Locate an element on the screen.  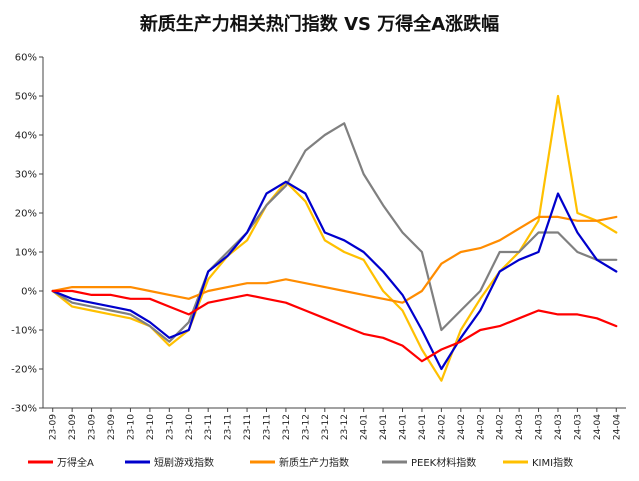
chart-title: 新质生产力相关热门指数 VS 万得全A涨跌幅 is located at coordinates (319, 24).